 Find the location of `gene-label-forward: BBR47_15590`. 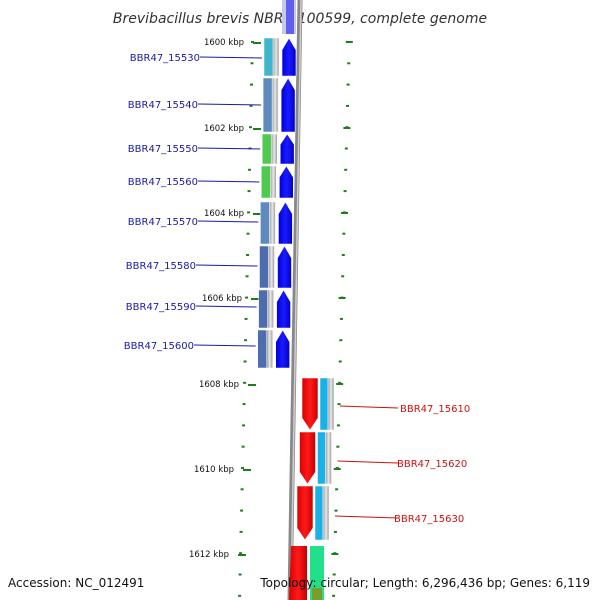

gene-label-forward: BBR47_15590 is located at coordinates (161, 307).